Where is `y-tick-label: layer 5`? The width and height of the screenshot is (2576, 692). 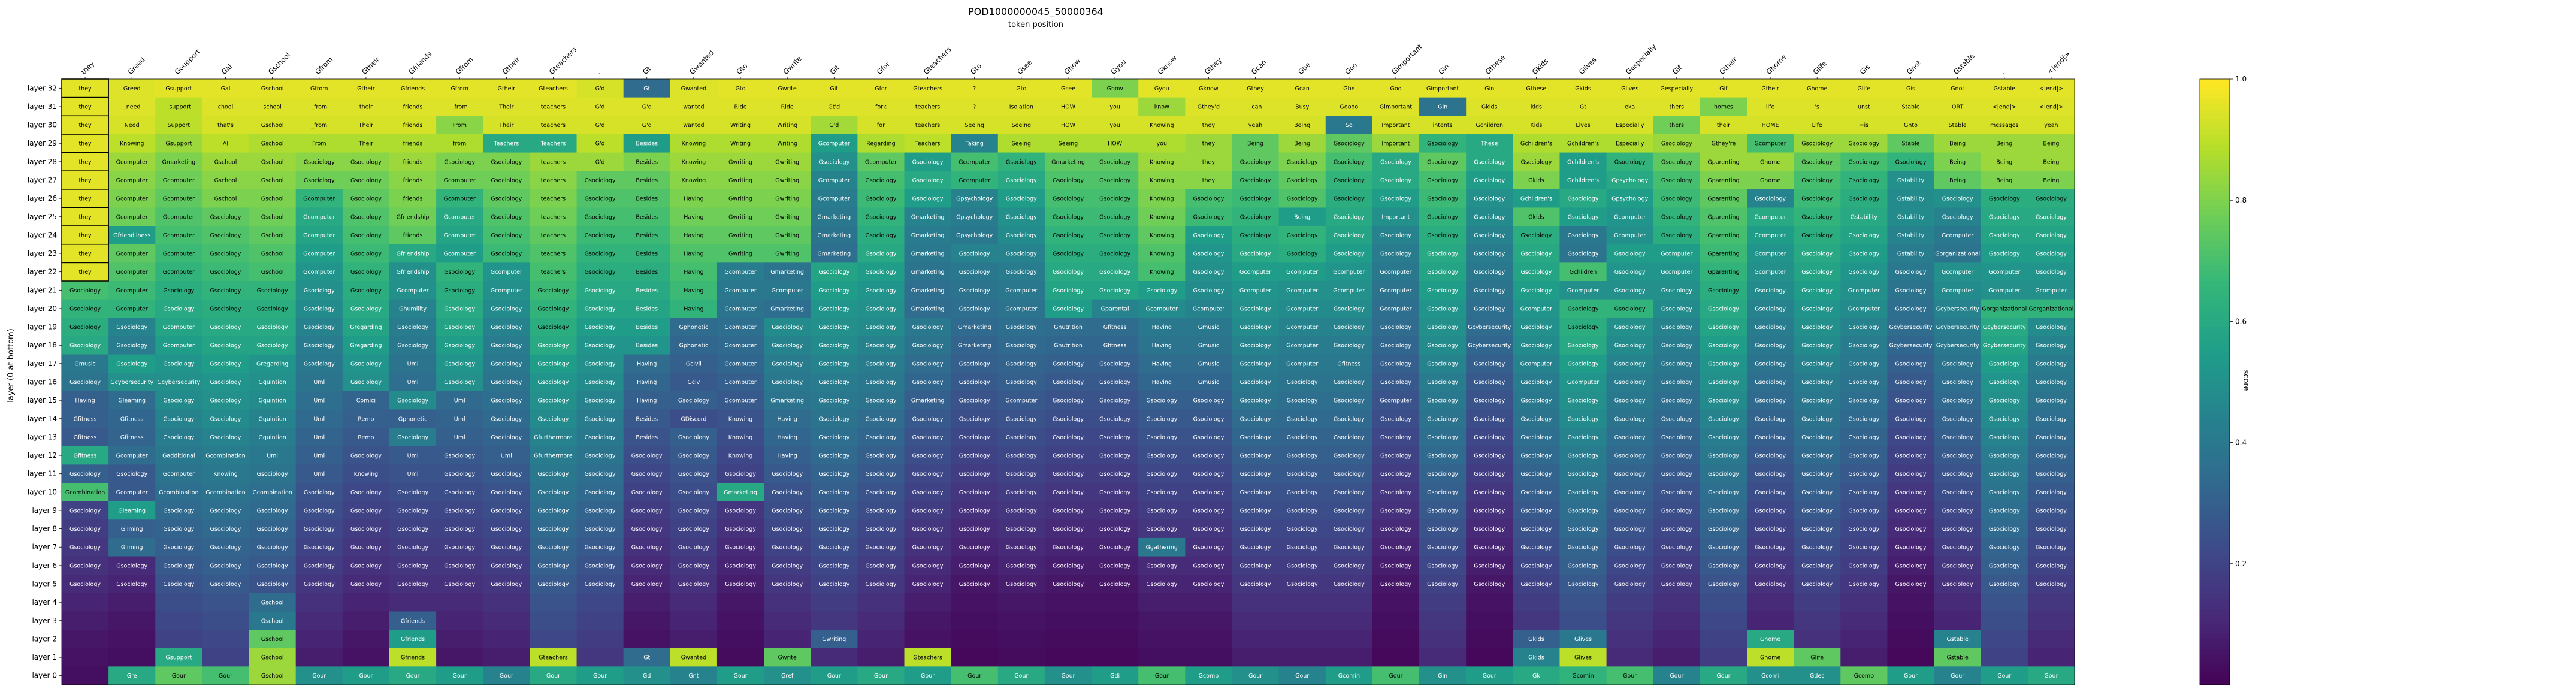 y-tick-label: layer 5 is located at coordinates (44, 584).